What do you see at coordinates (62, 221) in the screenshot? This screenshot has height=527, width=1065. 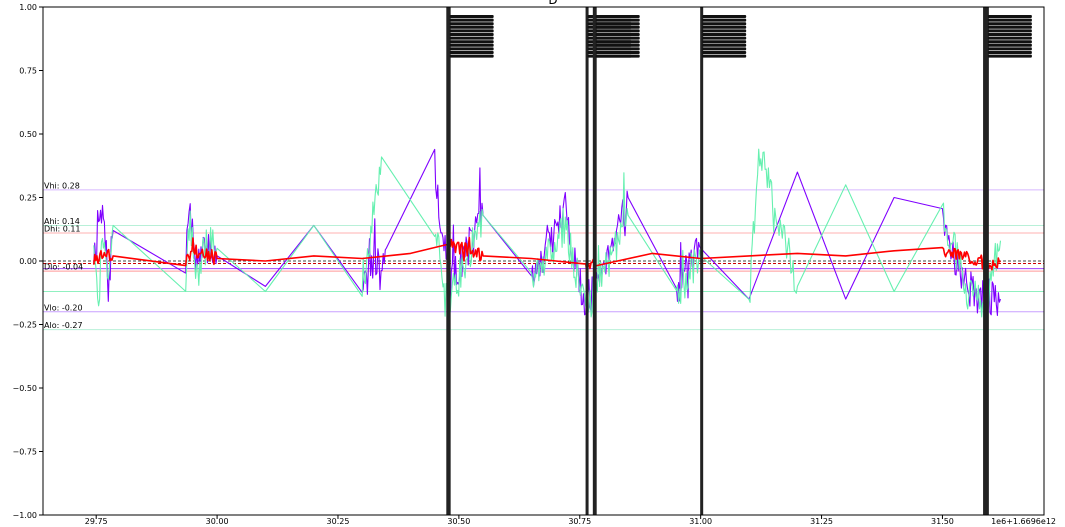 I see `threshold-label: Ahi: 0.14` at bounding box center [62, 221].